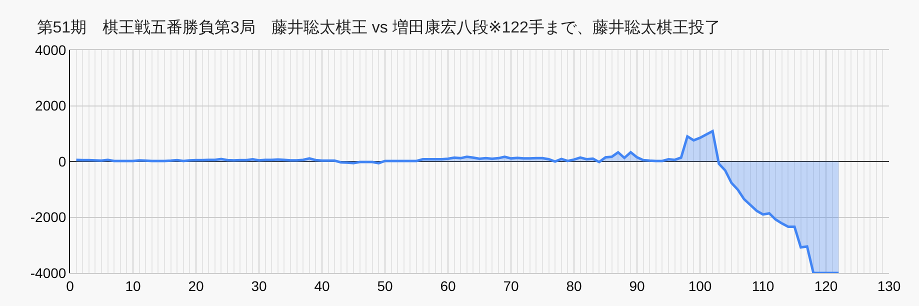 This screenshot has width=919, height=306. I want to click on x-tick-label: 80, so click(574, 286).